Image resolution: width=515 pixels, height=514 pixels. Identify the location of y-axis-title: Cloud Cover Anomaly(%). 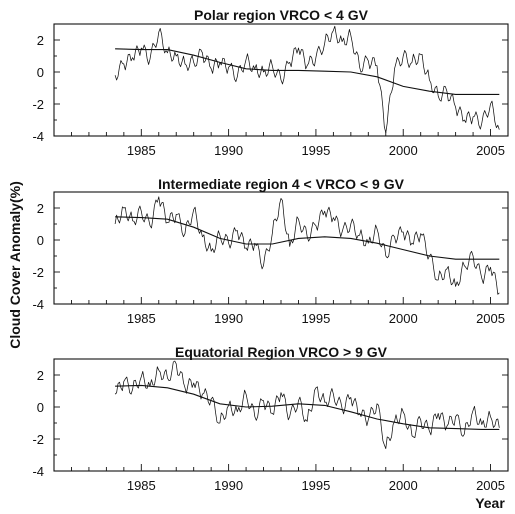
(15, 265).